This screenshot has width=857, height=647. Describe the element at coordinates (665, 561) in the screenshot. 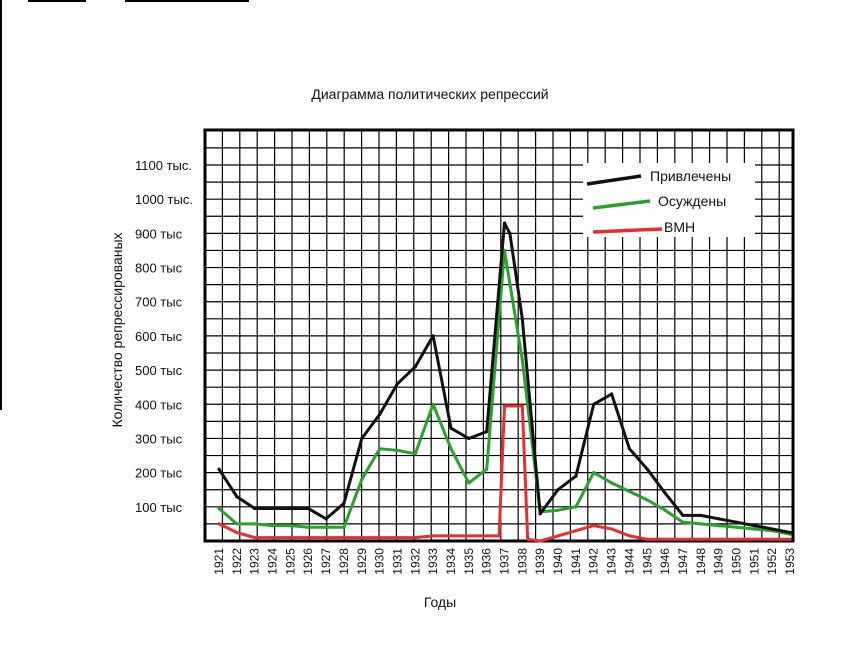

I see `x-tick-label: 1946` at that location.